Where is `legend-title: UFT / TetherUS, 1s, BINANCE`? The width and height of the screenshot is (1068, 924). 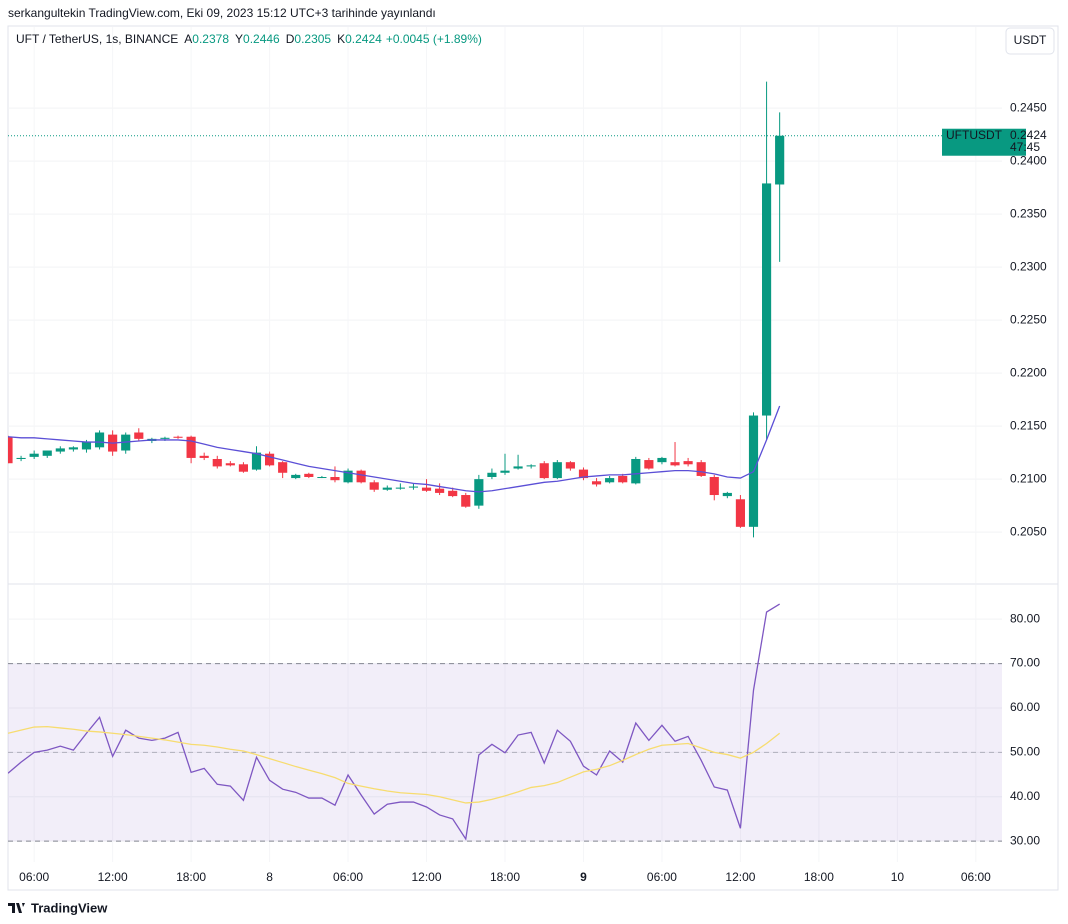
legend-title: UFT / TetherUS, 1s, BINANCE is located at coordinates (97, 39).